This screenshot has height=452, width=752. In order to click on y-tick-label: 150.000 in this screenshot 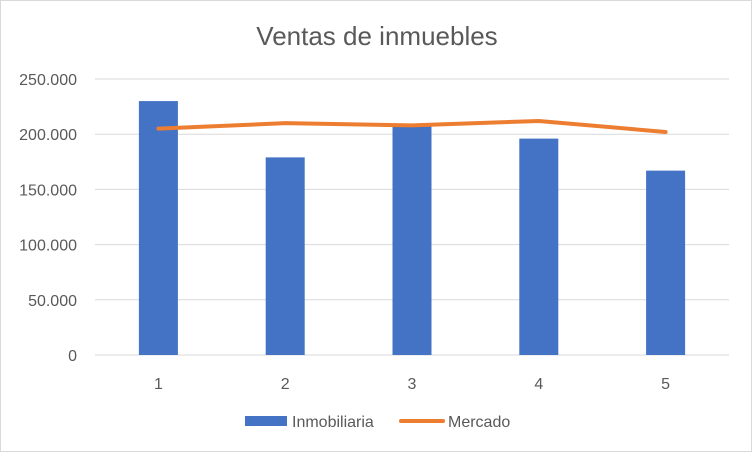, I will do `click(48, 190)`.